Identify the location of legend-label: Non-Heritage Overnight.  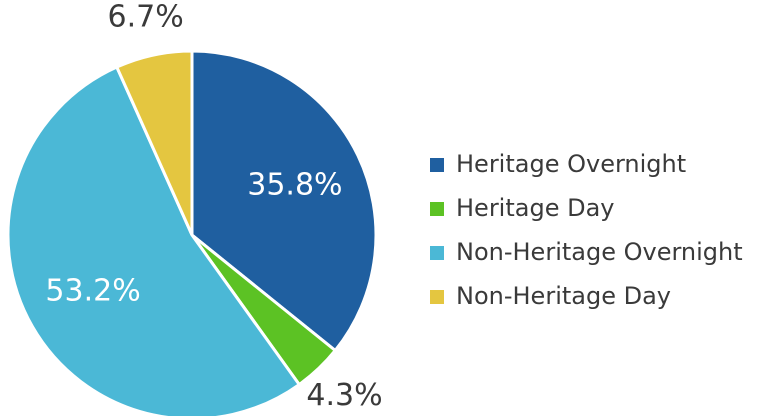
(599, 252).